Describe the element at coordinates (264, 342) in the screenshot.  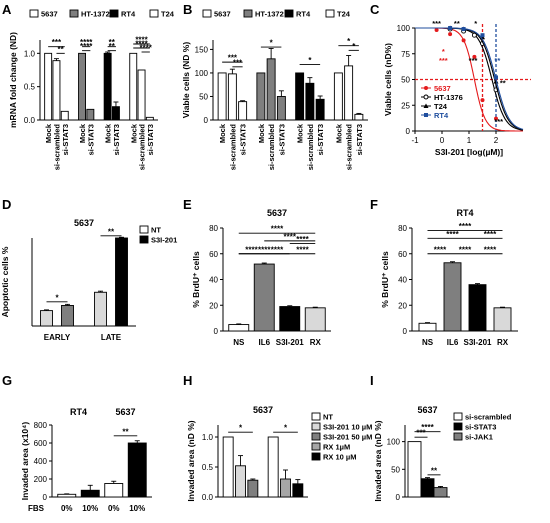
I see `x-tick-label: IL6` at that location.